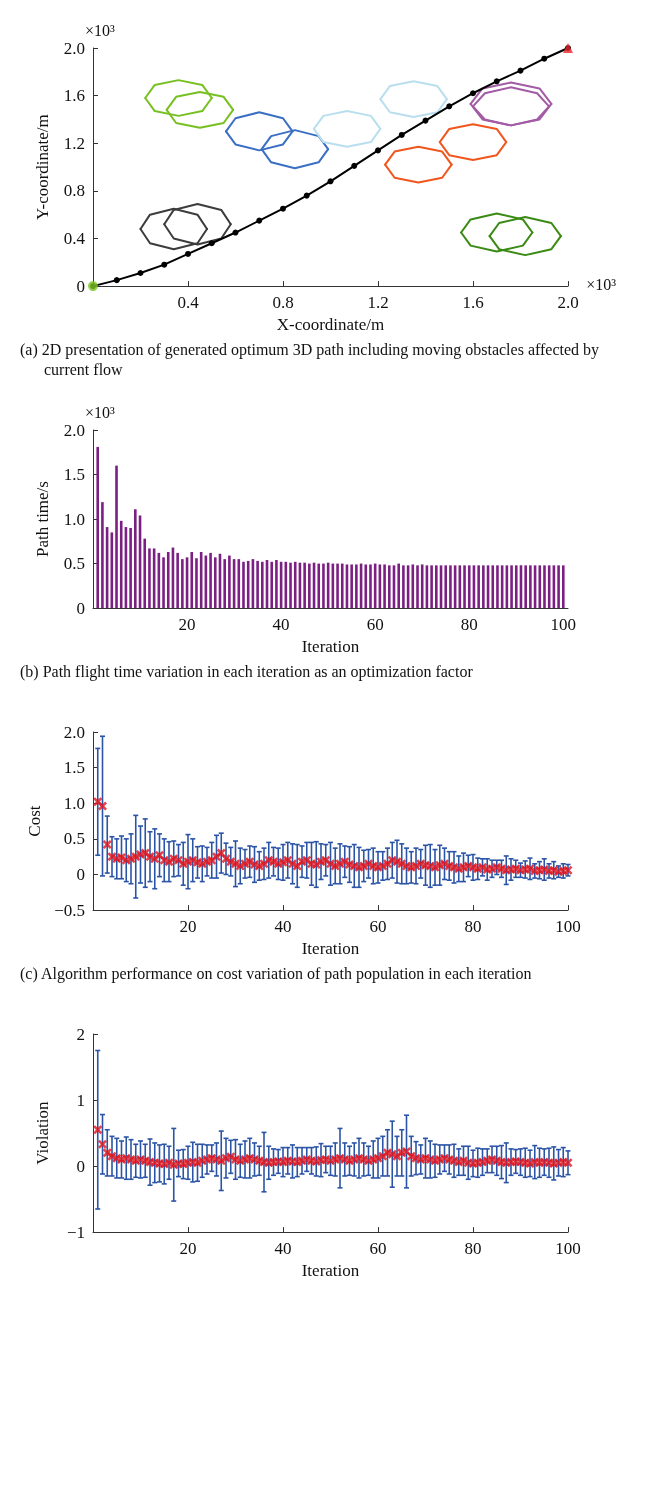 This screenshot has width=646, height=1485. Describe the element at coordinates (35, 821) in the screenshot. I see `y-axis-title: Cost` at that location.